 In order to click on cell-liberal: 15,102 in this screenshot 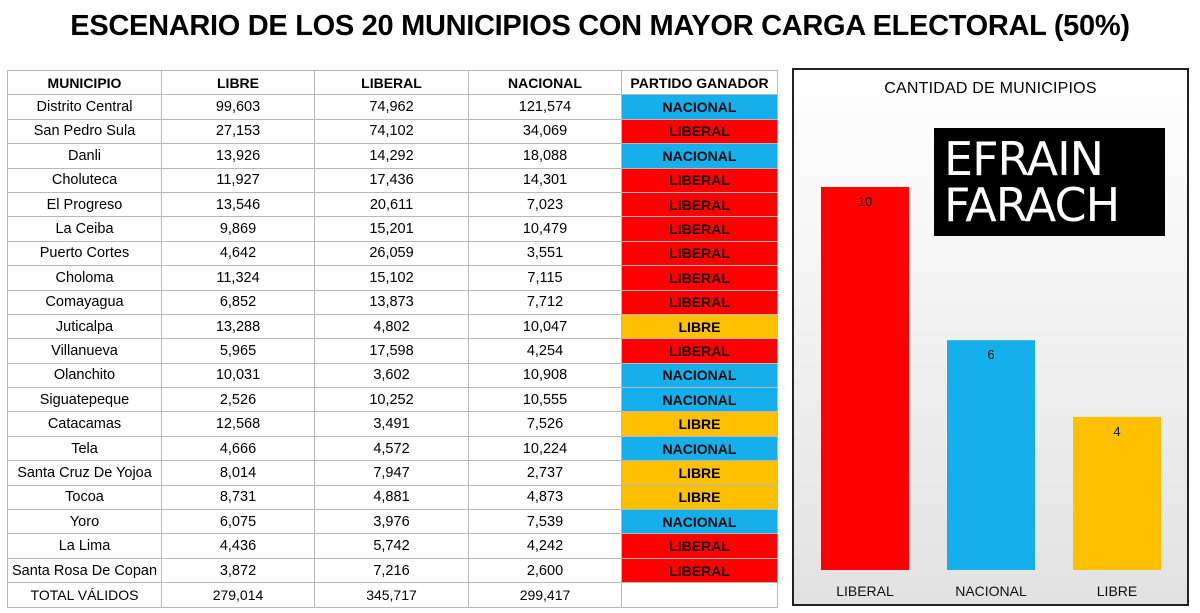, I will do `click(391, 278)`.